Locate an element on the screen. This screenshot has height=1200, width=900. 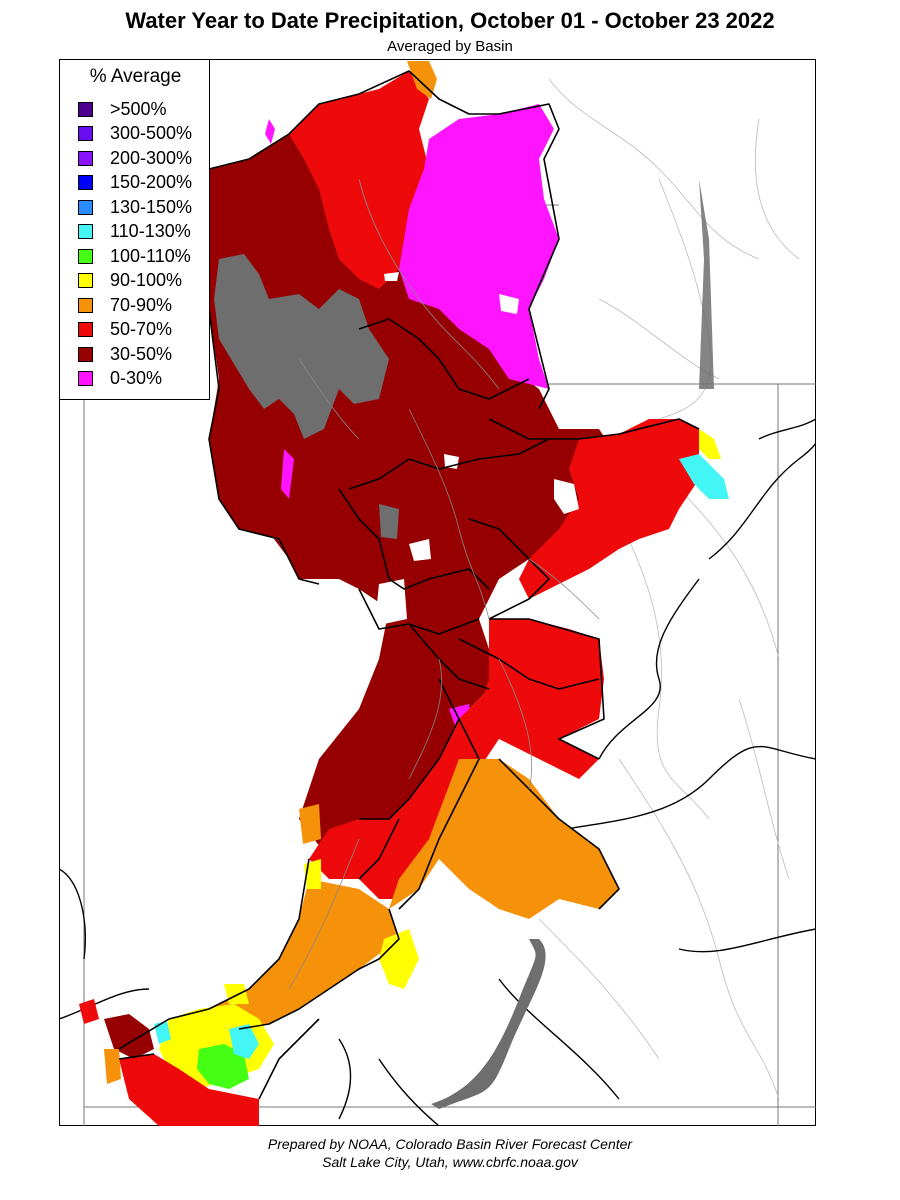
legend-item: 50-70% is located at coordinates (125, 329).